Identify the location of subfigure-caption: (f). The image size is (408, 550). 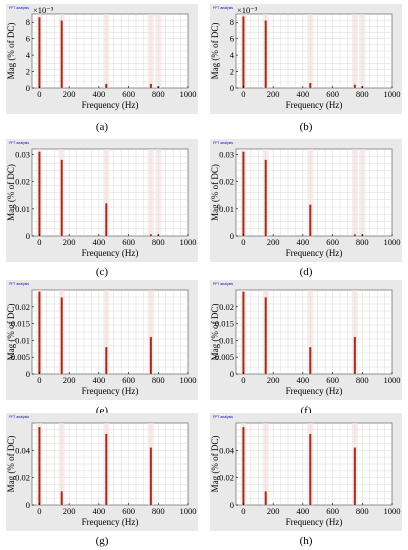
(306, 411).